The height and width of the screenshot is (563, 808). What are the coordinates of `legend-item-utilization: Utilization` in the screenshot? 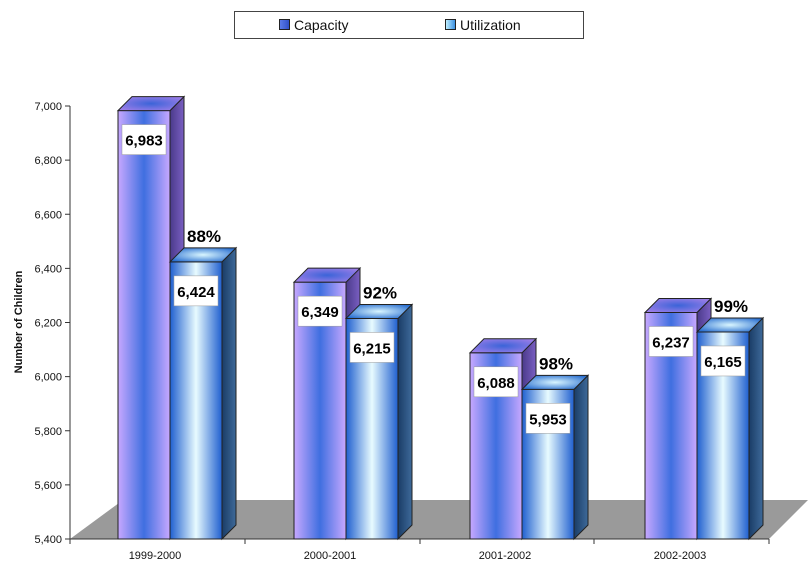 It's located at (483, 25).